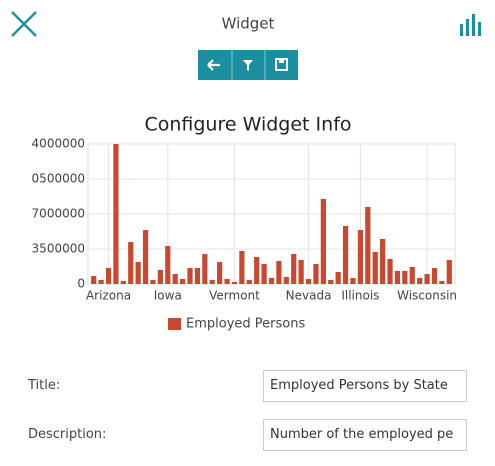 This screenshot has height=466, width=495. What do you see at coordinates (213, 65) in the screenshot?
I see `back-button` at bounding box center [213, 65].